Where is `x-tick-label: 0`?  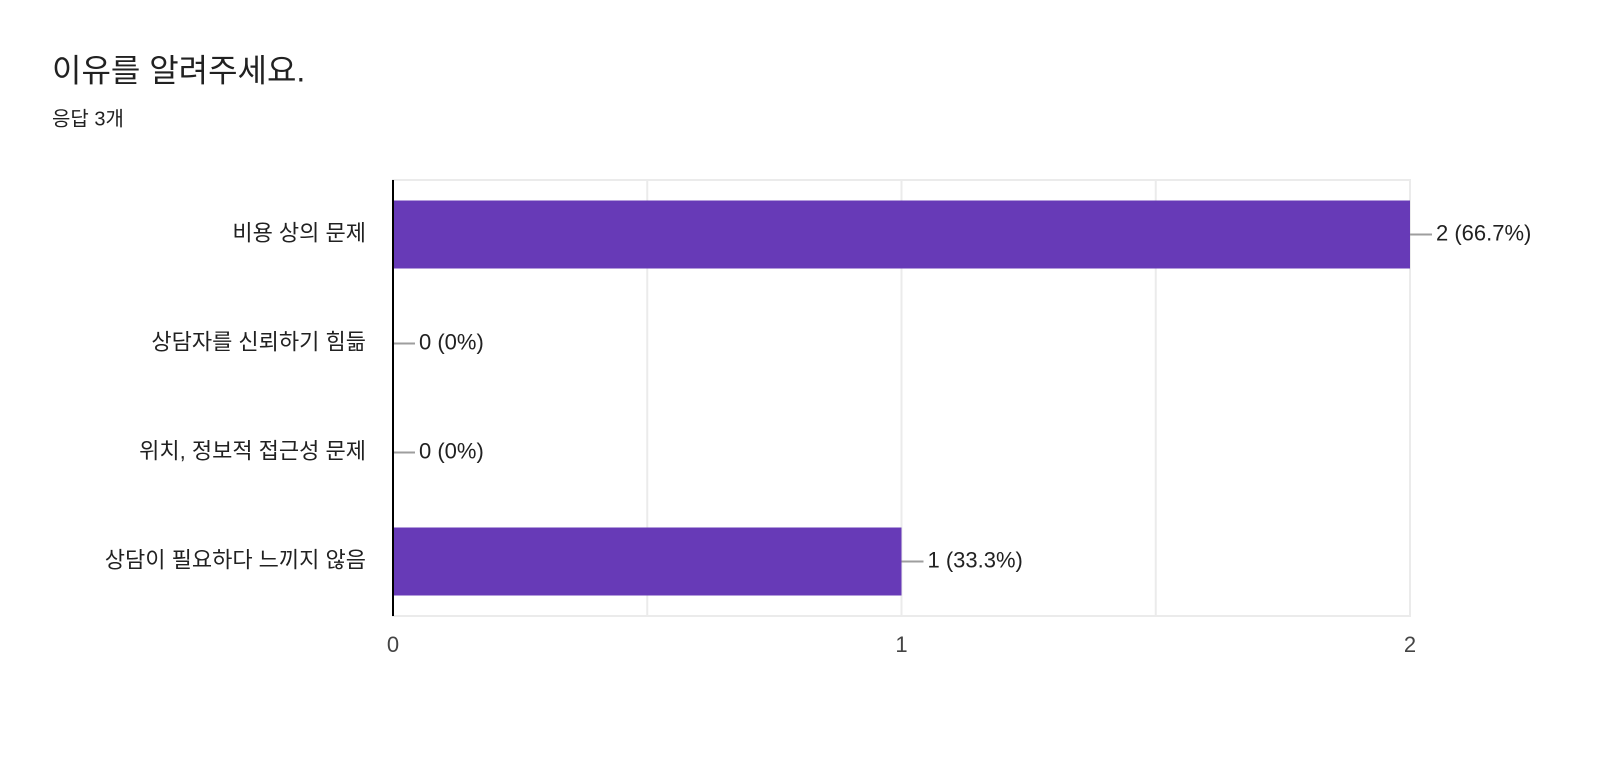
x-tick-label: 0 is located at coordinates (393, 644).